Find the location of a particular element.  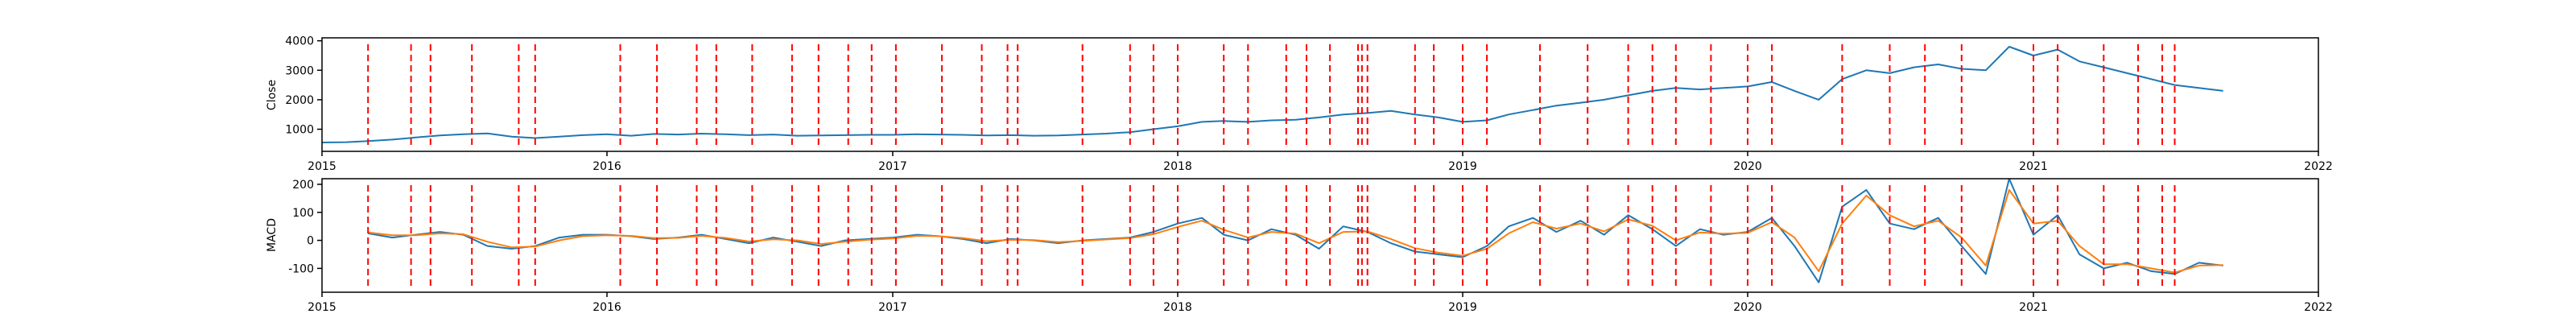

close-y-tick-label: 3000 is located at coordinates (299, 70).